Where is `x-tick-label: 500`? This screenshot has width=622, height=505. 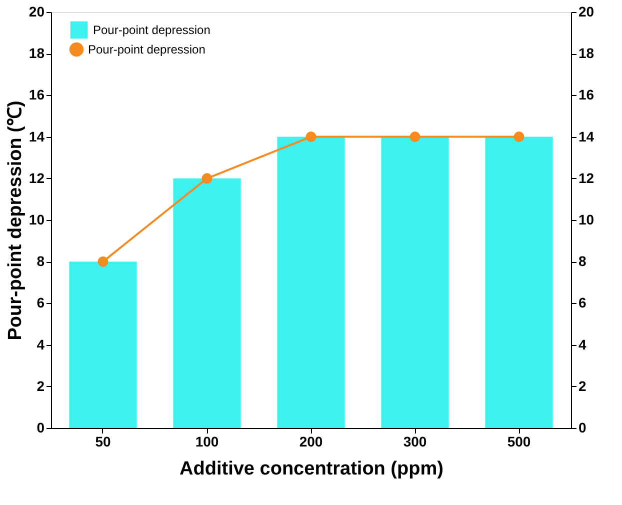 x-tick-label: 500 is located at coordinates (519, 442).